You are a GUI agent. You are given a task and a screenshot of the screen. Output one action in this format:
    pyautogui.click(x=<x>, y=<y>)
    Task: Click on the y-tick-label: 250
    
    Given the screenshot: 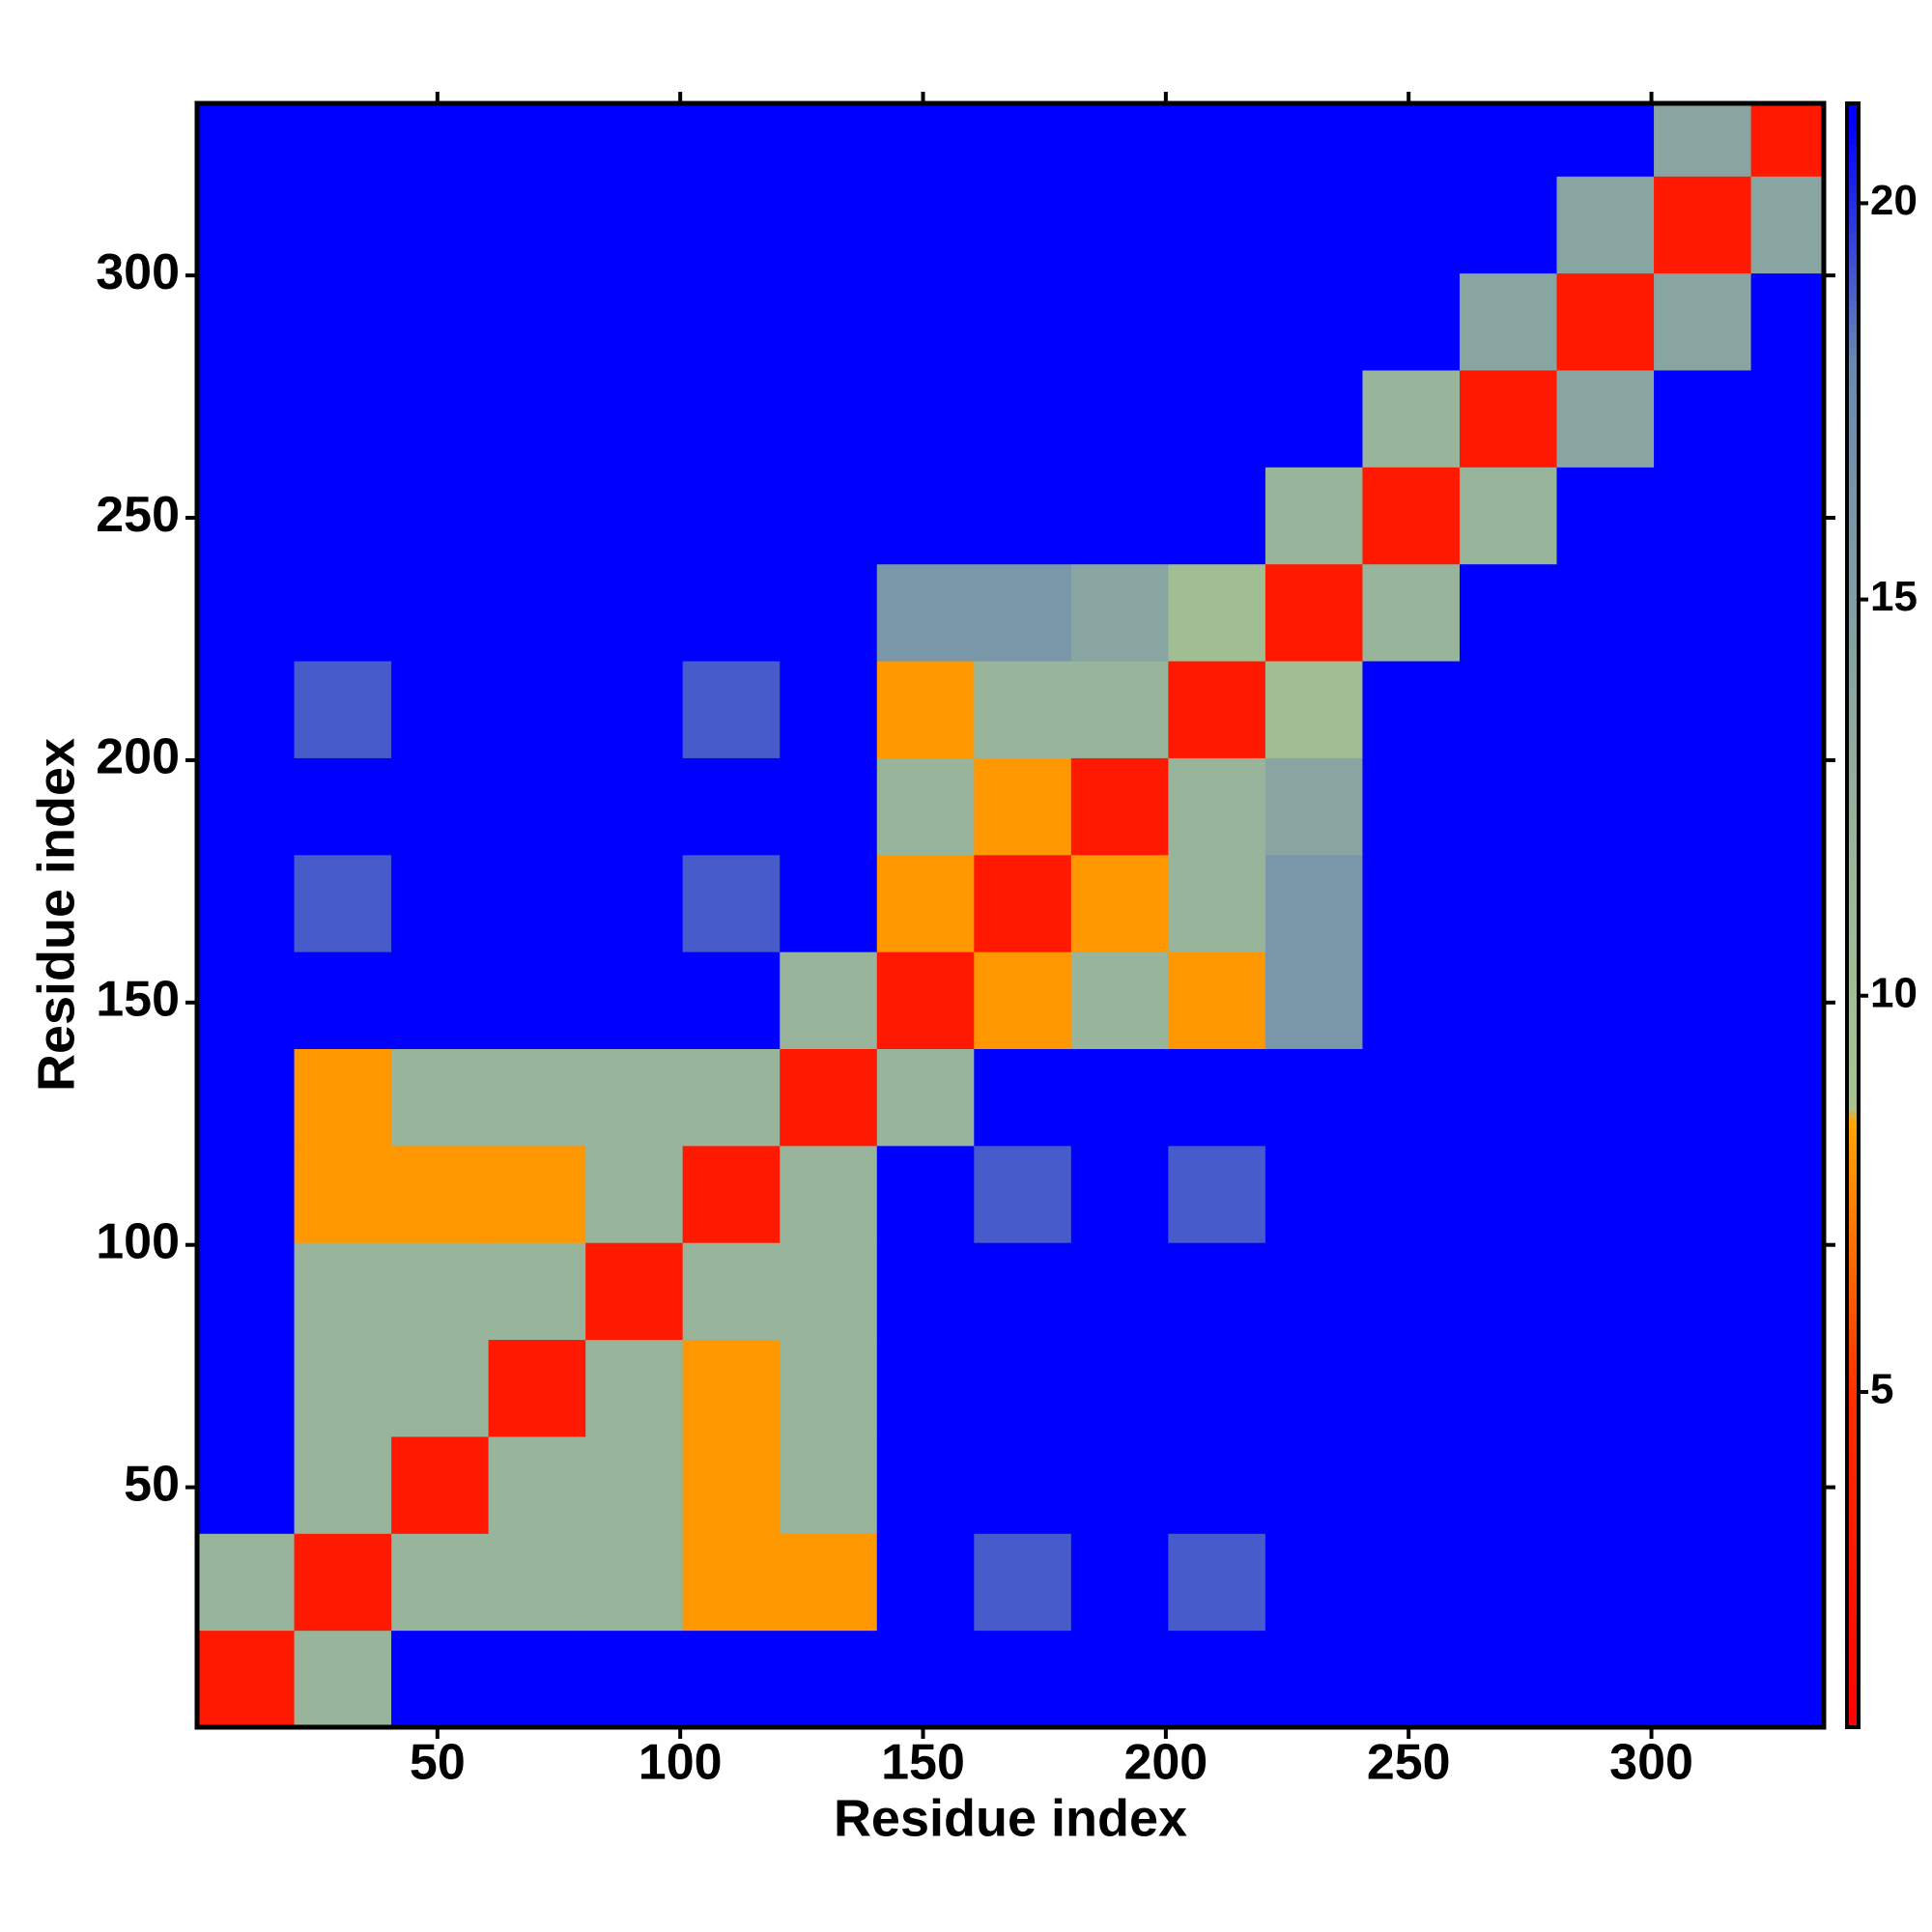 What is the action you would take?
    pyautogui.click(x=138, y=515)
    